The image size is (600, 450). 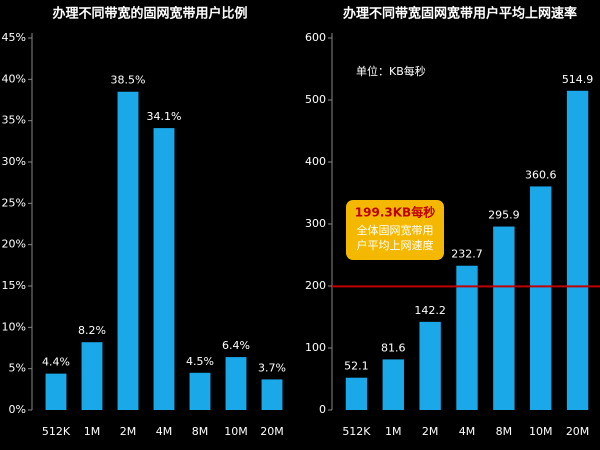 What do you see at coordinates (430, 310) in the screenshot?
I see `data-label: 142.2` at bounding box center [430, 310].